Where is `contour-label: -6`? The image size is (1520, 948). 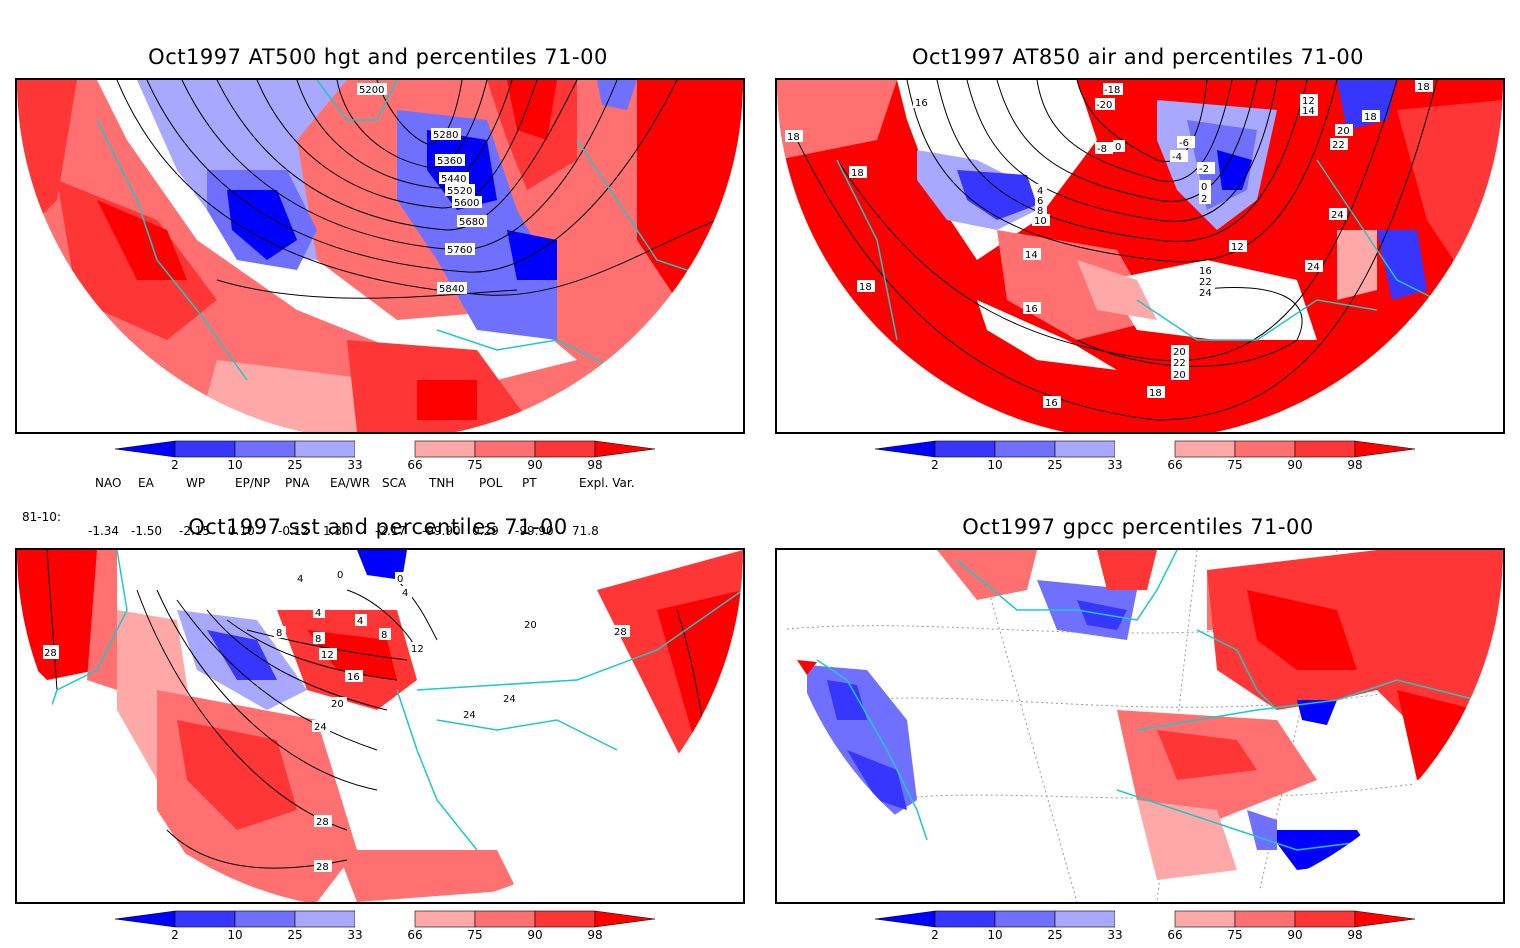 contour-label: -6 is located at coordinates (1184, 143).